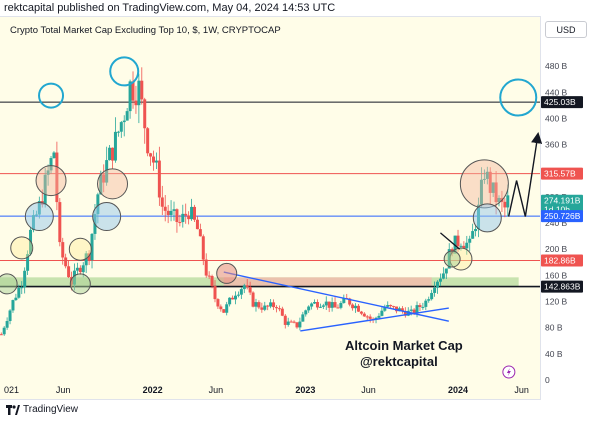  I want to click on resistance-zone, so click(327, 282).